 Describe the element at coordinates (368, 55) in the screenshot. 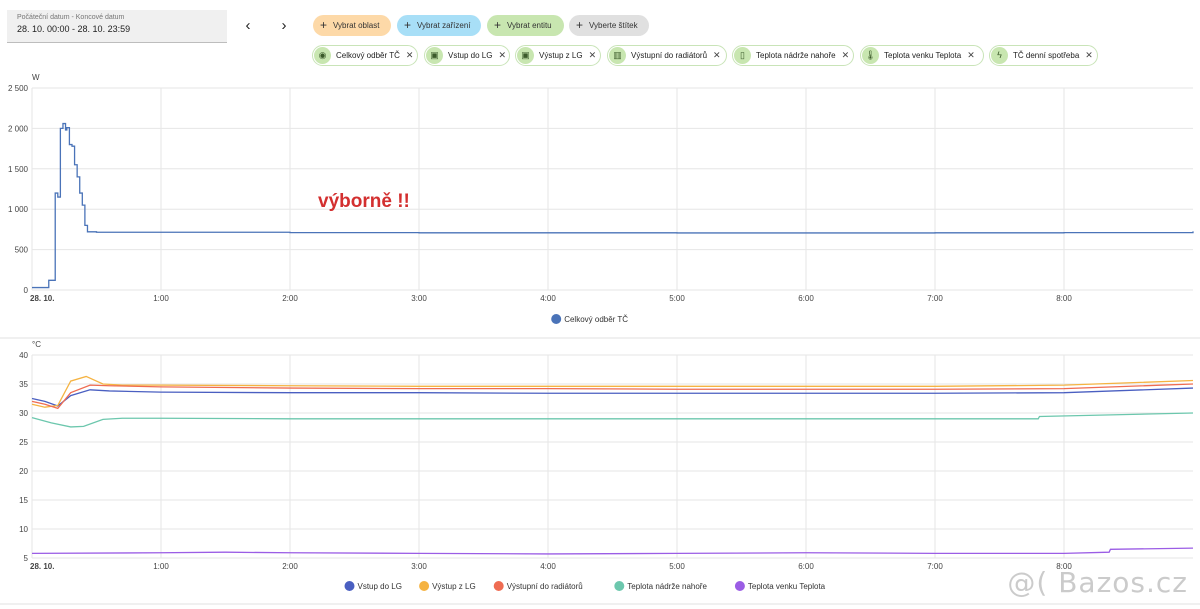

I see `entity-chip-label: Celkový odběr TČ` at that location.